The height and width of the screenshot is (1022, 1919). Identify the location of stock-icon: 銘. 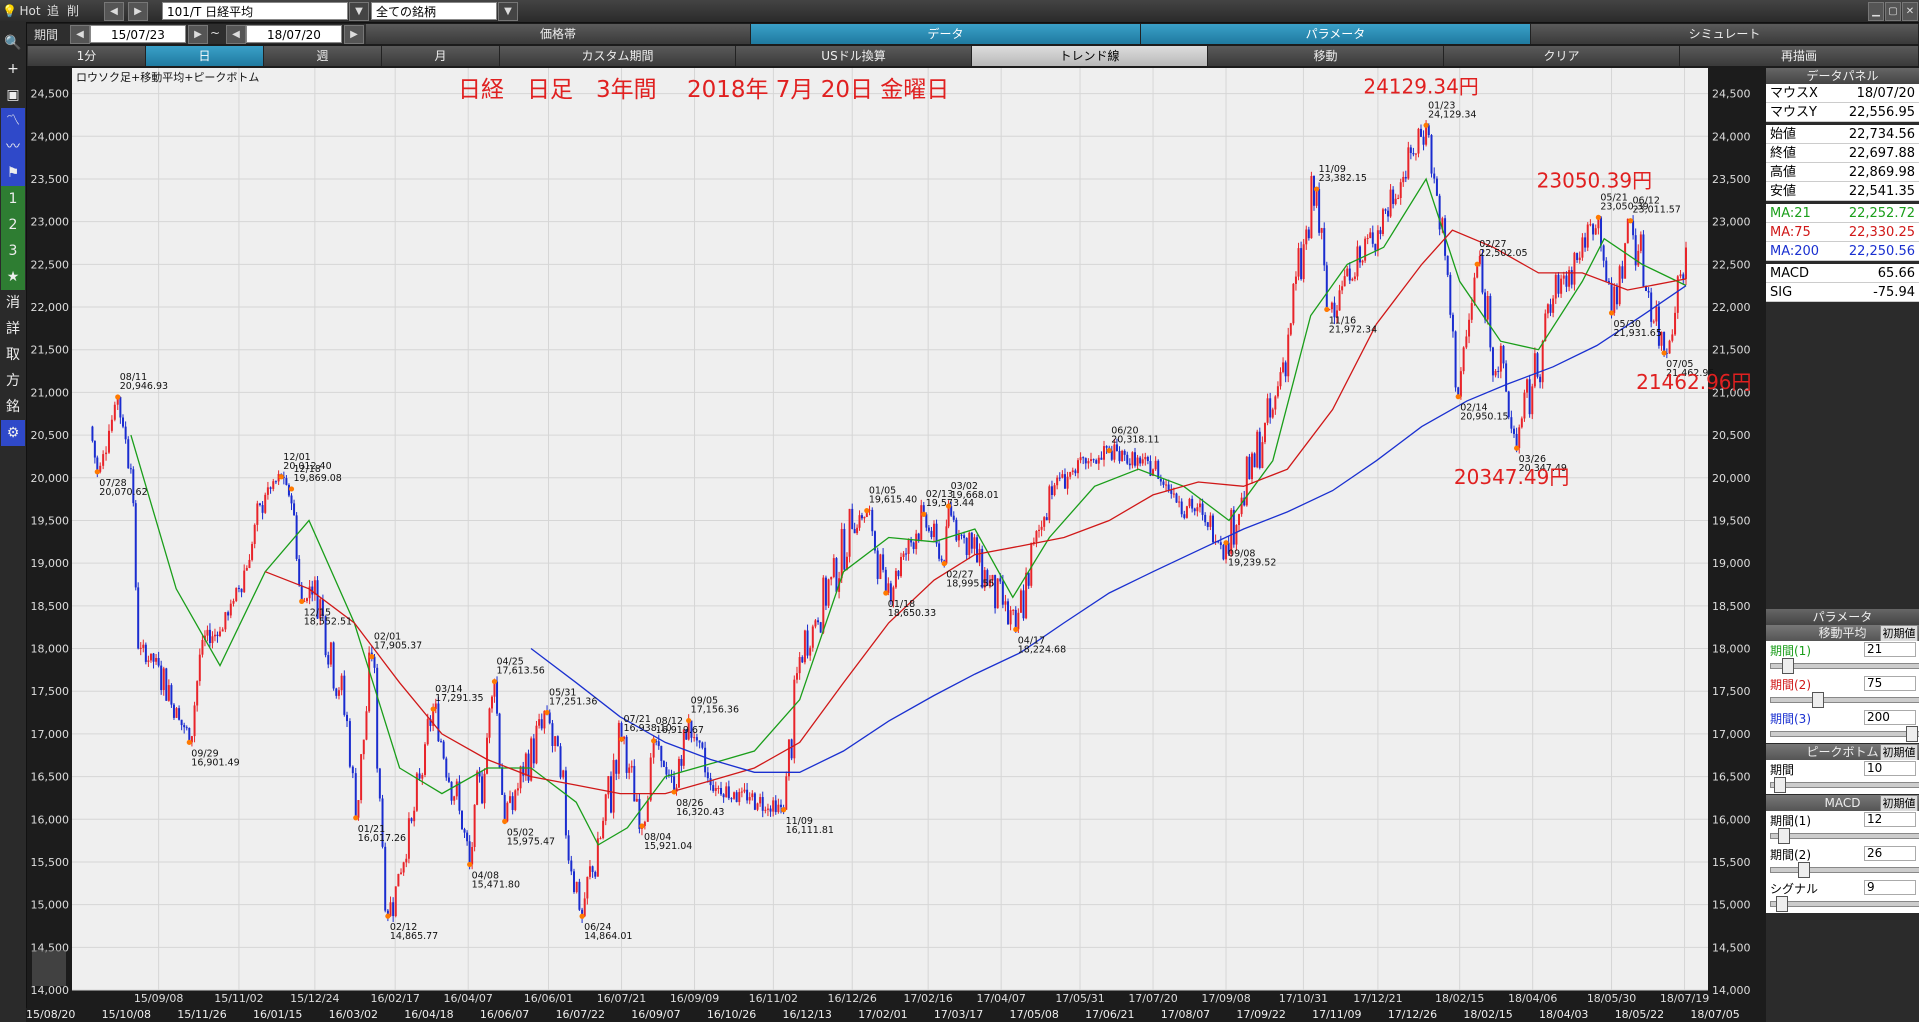
(13, 407).